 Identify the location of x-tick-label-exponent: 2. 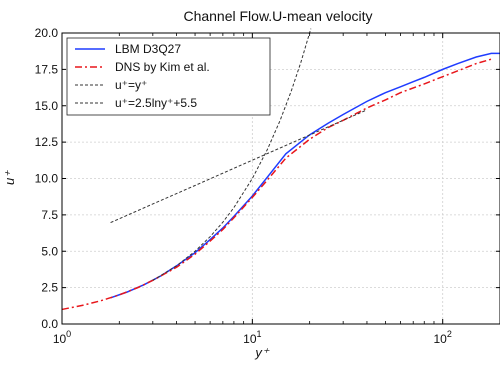
(449, 334).